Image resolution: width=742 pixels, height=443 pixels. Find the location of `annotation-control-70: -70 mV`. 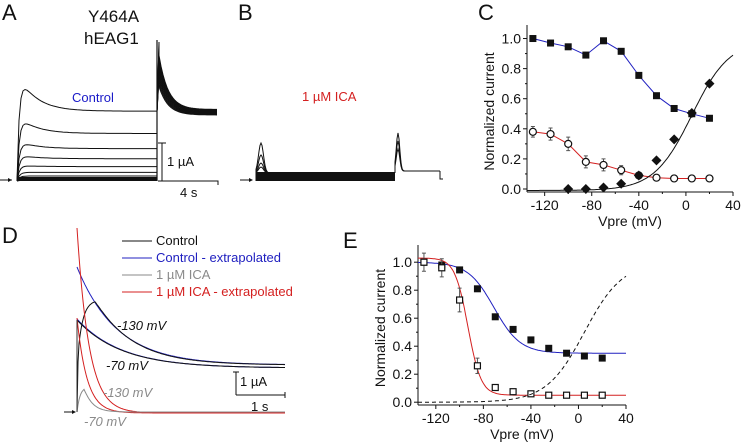

annotation-control-70: -70 mV is located at coordinates (127, 365).